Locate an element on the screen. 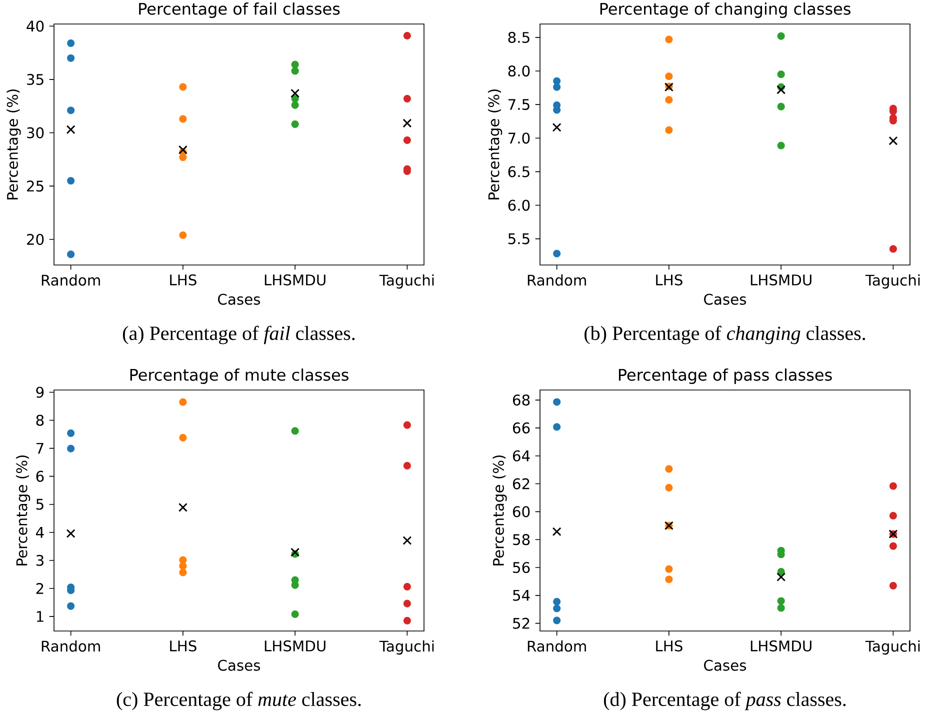  y-tick-label: 6.5 is located at coordinates (519, 172).